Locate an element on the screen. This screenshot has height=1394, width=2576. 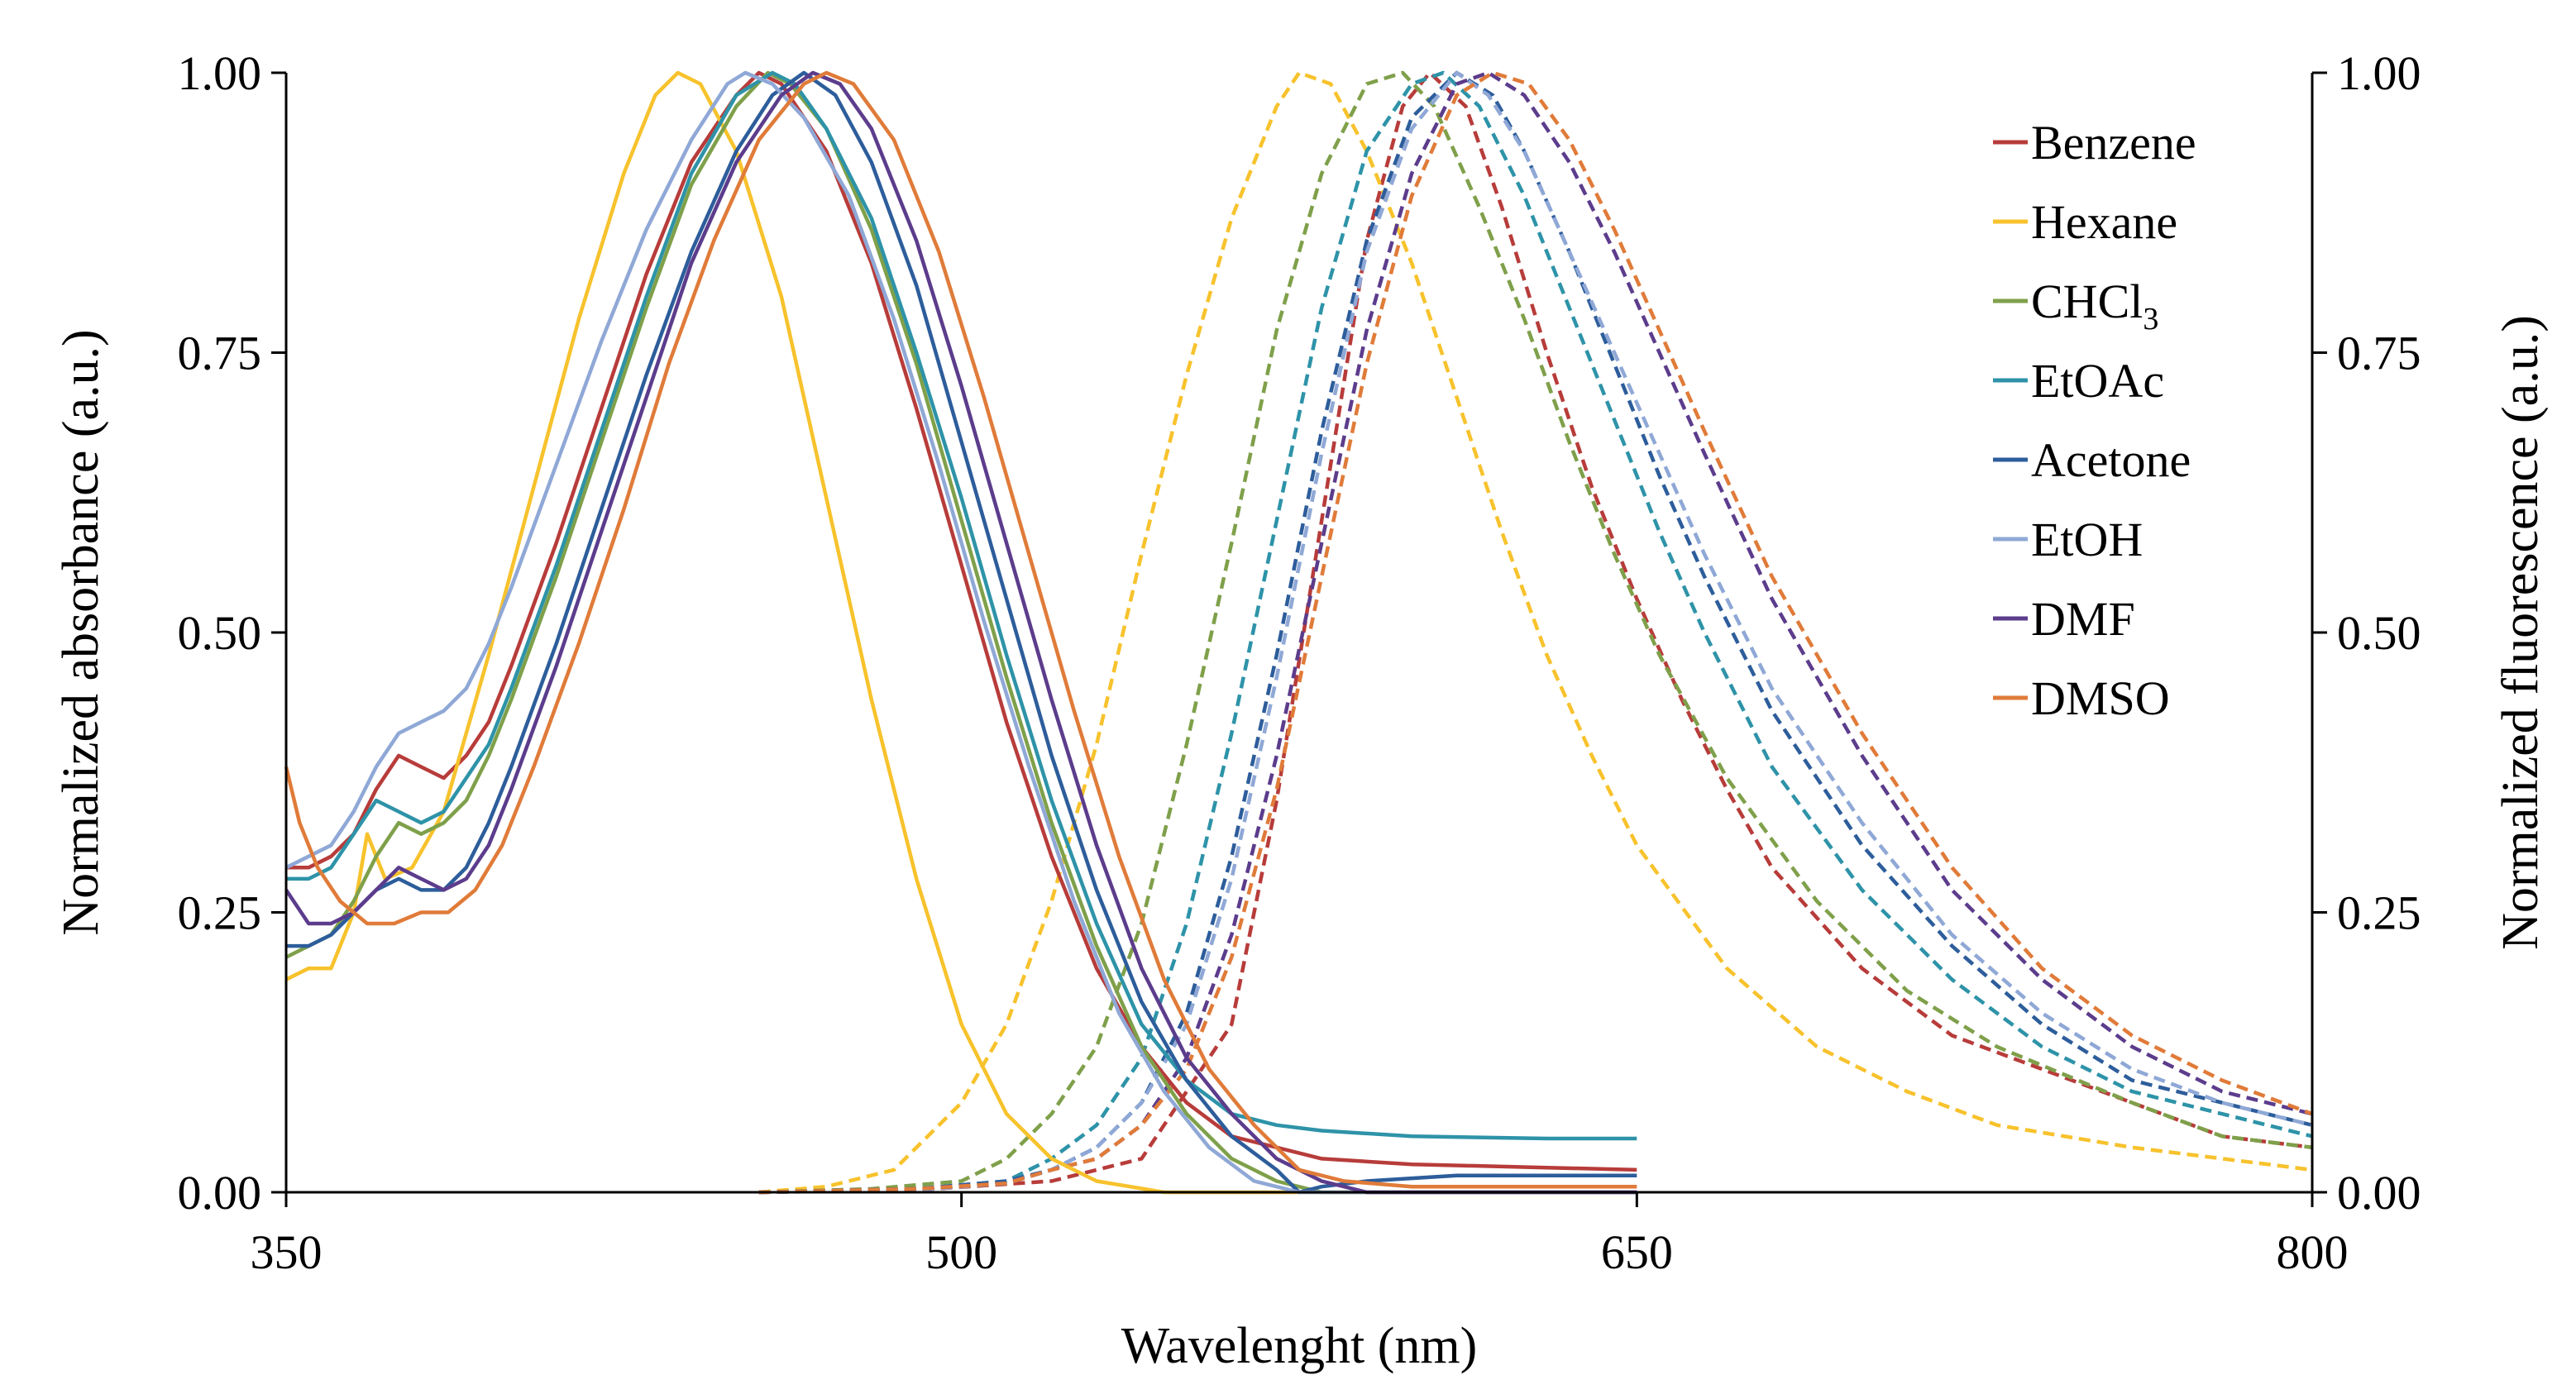
y-axis-left-title: Normalized absorbance (a.u.) is located at coordinates (81, 632).